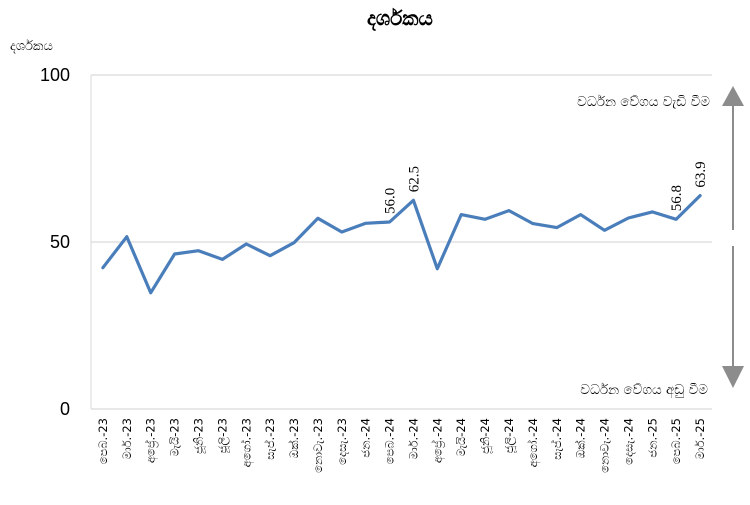 The image size is (750, 505). What do you see at coordinates (557, 439) in the screenshot?
I see `x-tick-label: සැප්.-24` at bounding box center [557, 439].